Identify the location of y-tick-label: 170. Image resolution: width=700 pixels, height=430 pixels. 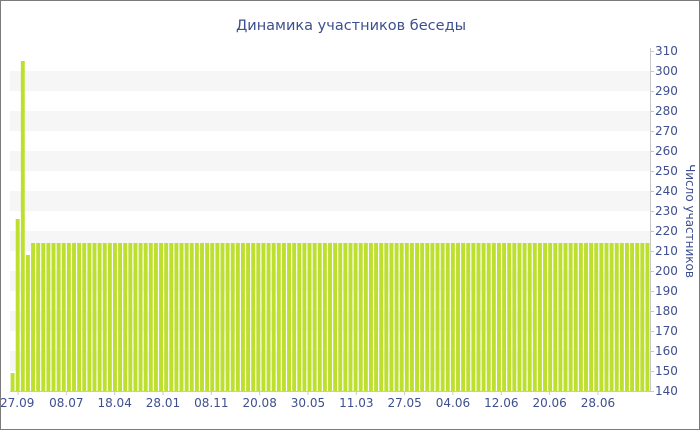
(666, 331).